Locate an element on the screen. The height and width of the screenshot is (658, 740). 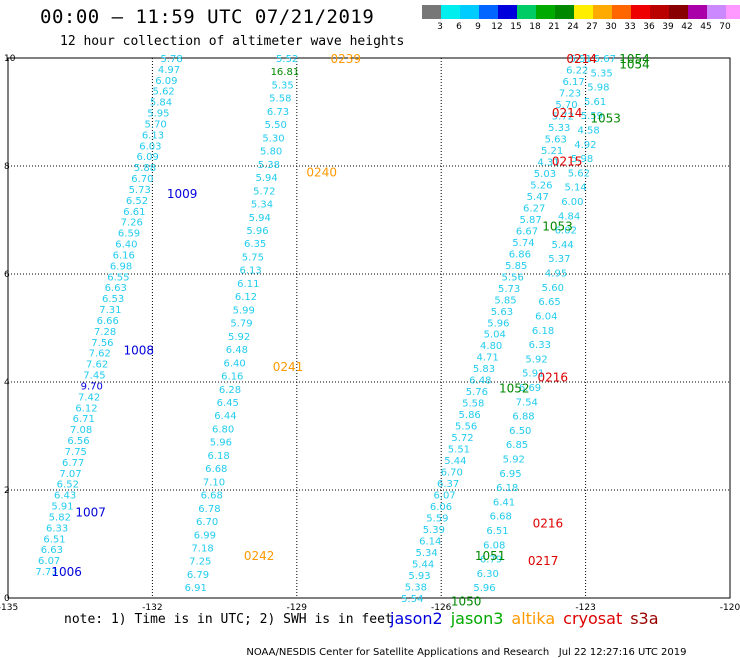
wave-height-label: 5.86 is located at coordinates (470, 415).